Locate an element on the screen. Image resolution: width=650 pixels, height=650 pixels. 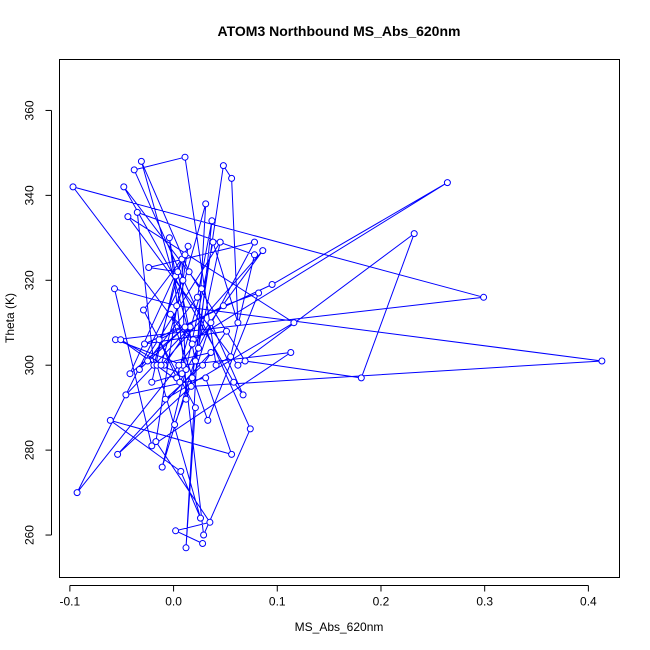
x-tick-label: -0.1 is located at coordinates (70, 602).